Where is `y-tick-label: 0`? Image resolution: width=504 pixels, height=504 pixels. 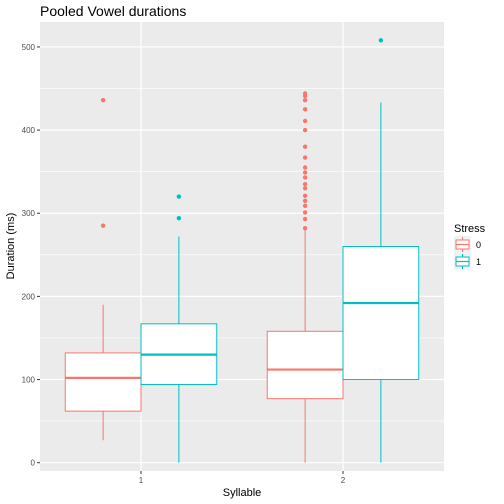 y-tick-label: 0 is located at coordinates (33, 463).